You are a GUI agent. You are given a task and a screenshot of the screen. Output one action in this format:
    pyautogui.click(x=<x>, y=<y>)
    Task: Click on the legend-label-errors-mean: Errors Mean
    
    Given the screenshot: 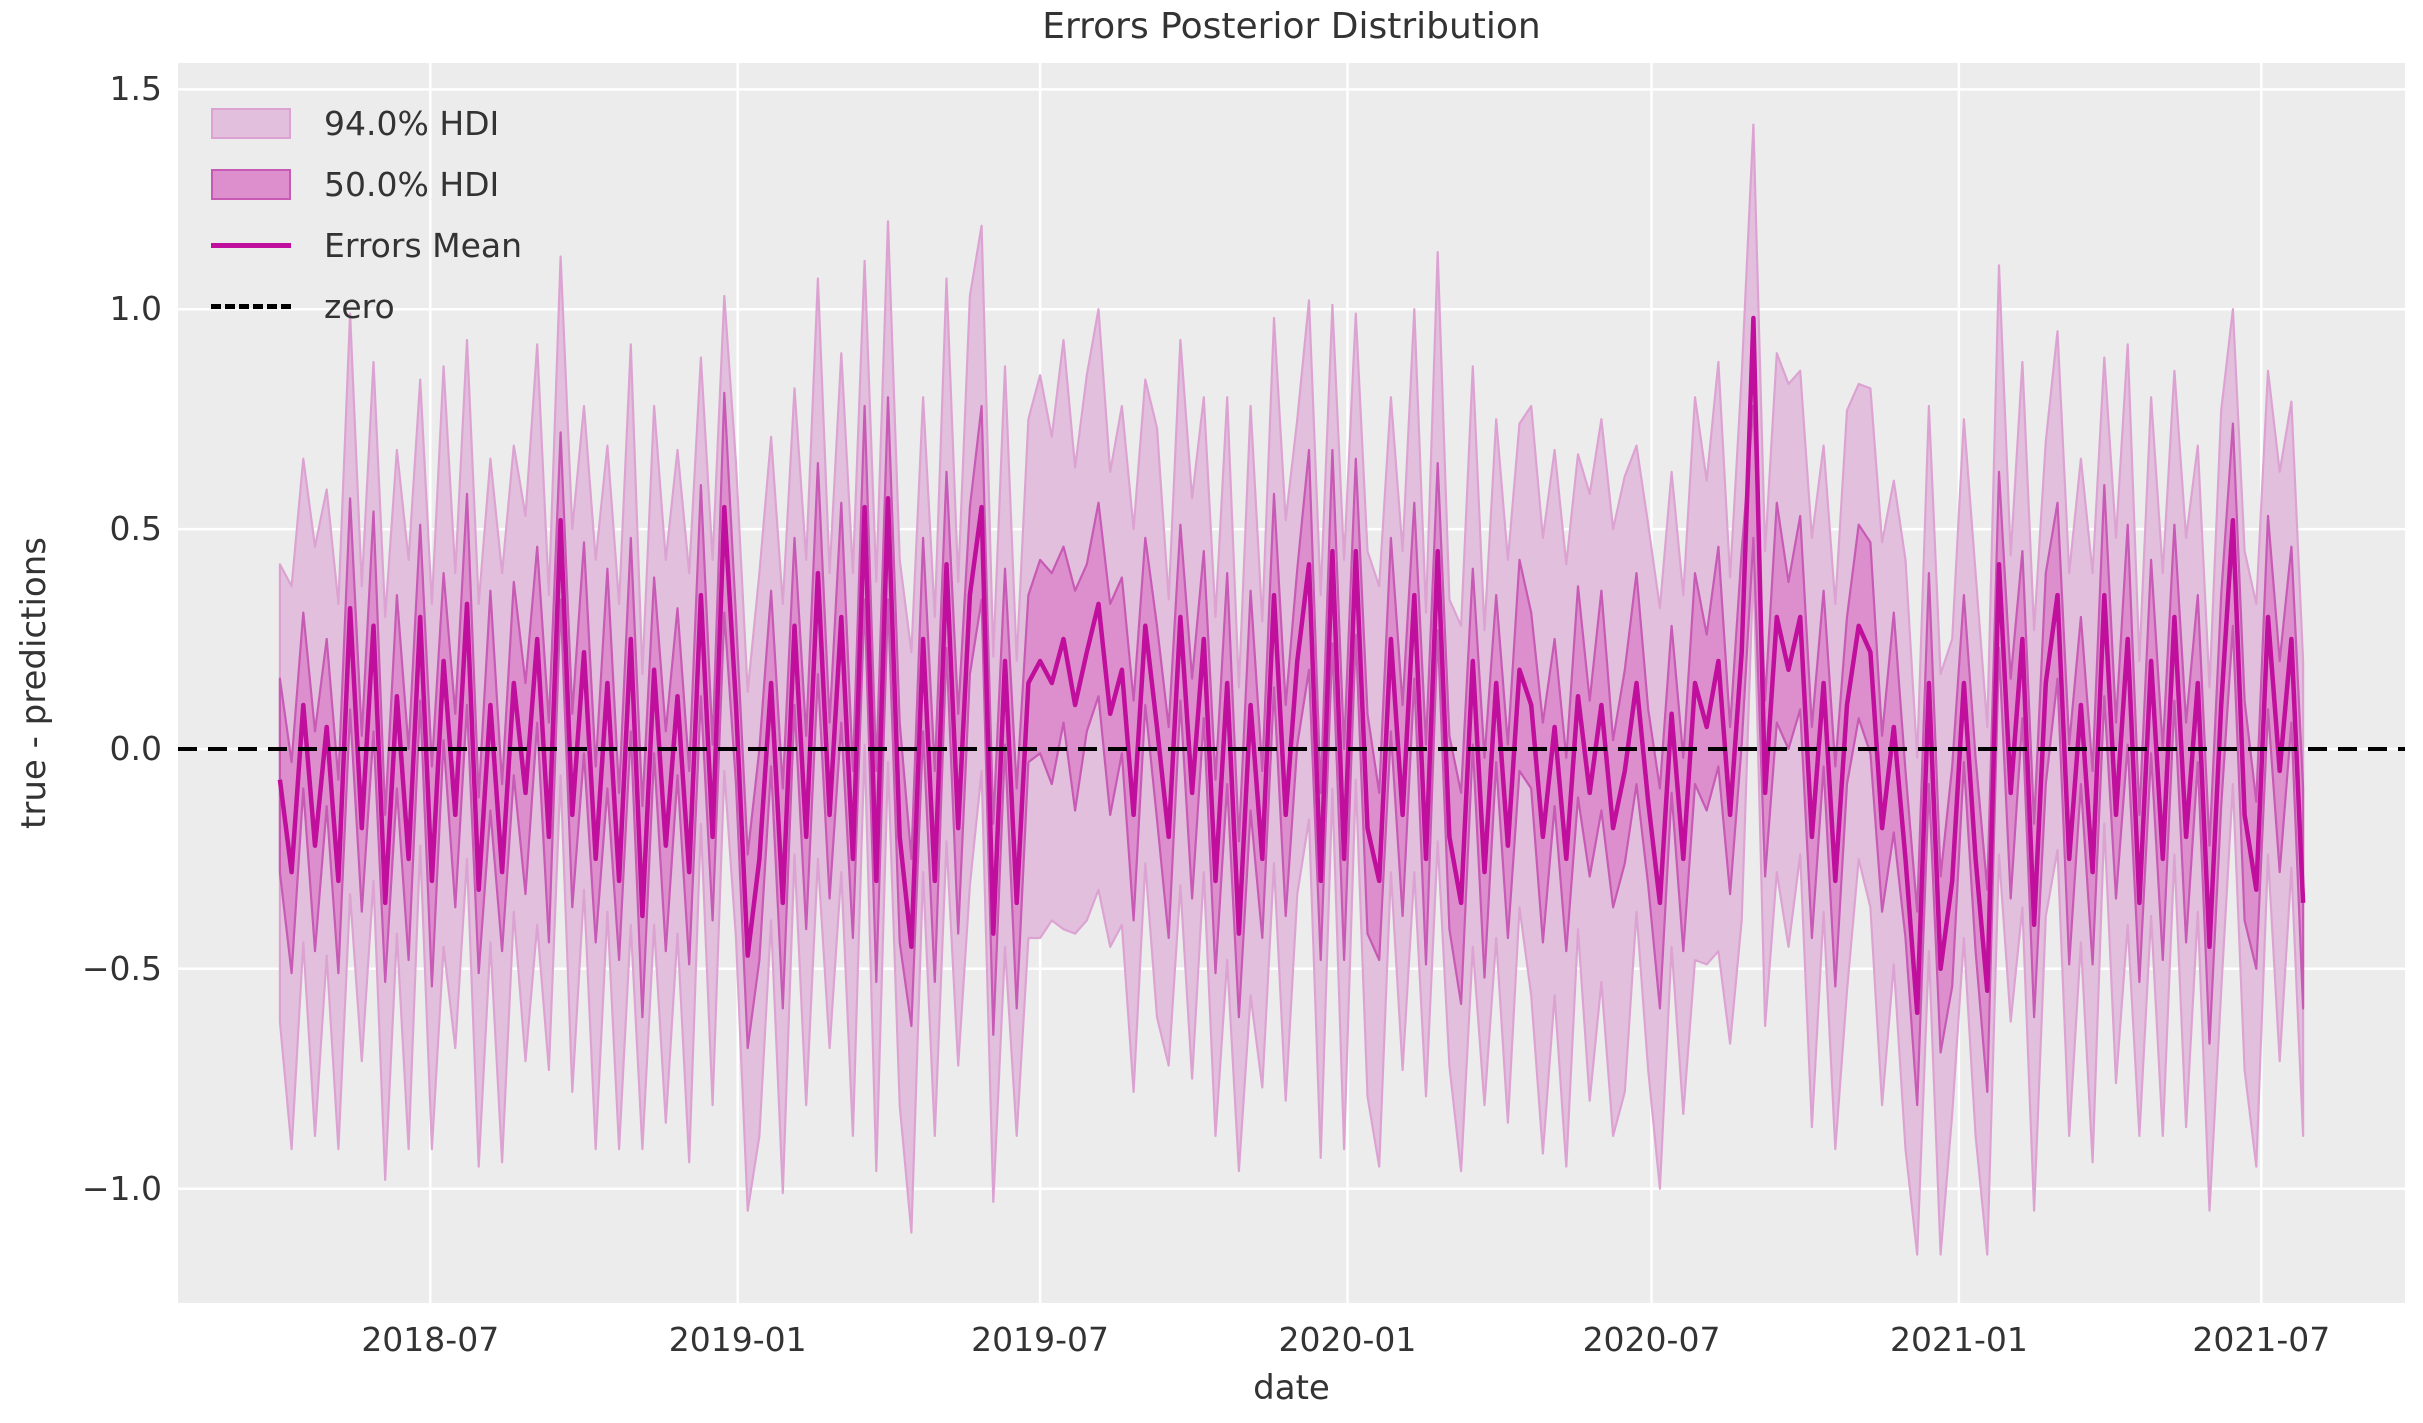 What is the action you would take?
    pyautogui.click(x=423, y=245)
    